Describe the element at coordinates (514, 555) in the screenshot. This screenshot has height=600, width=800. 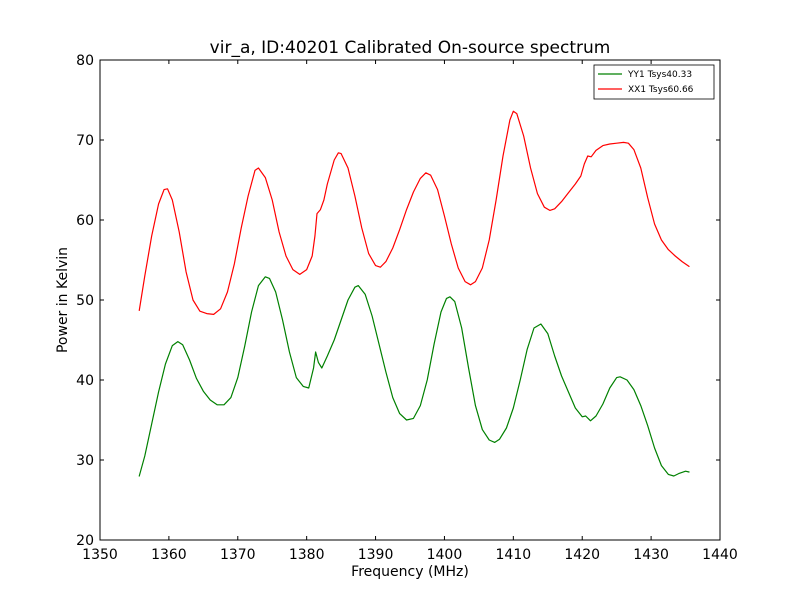
I see `x-tick-label: 1410` at that location.